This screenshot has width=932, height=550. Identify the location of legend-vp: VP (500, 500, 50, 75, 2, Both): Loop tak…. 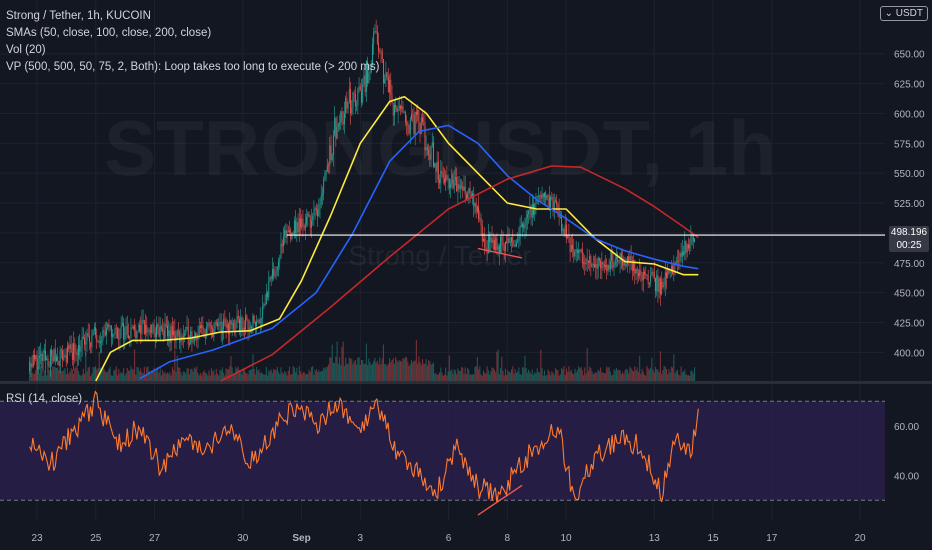
(193, 67).